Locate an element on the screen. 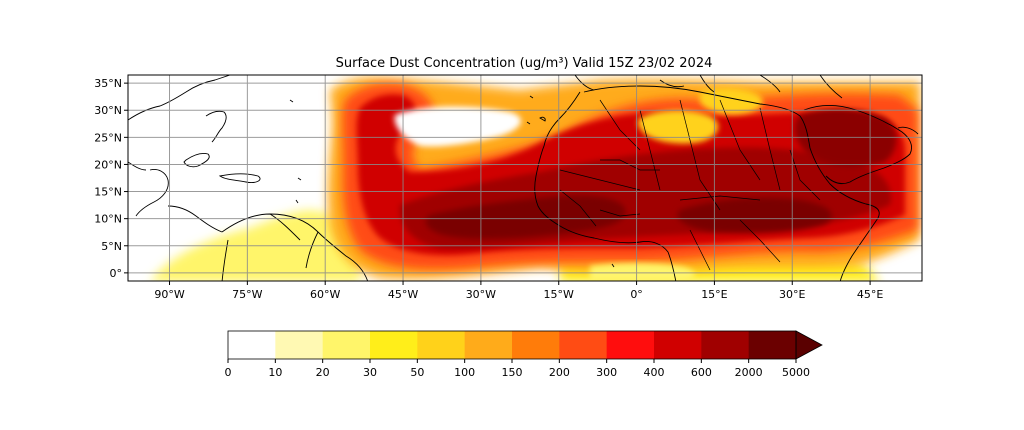  clear-air-pocket-atlantic is located at coordinates (457, 126).